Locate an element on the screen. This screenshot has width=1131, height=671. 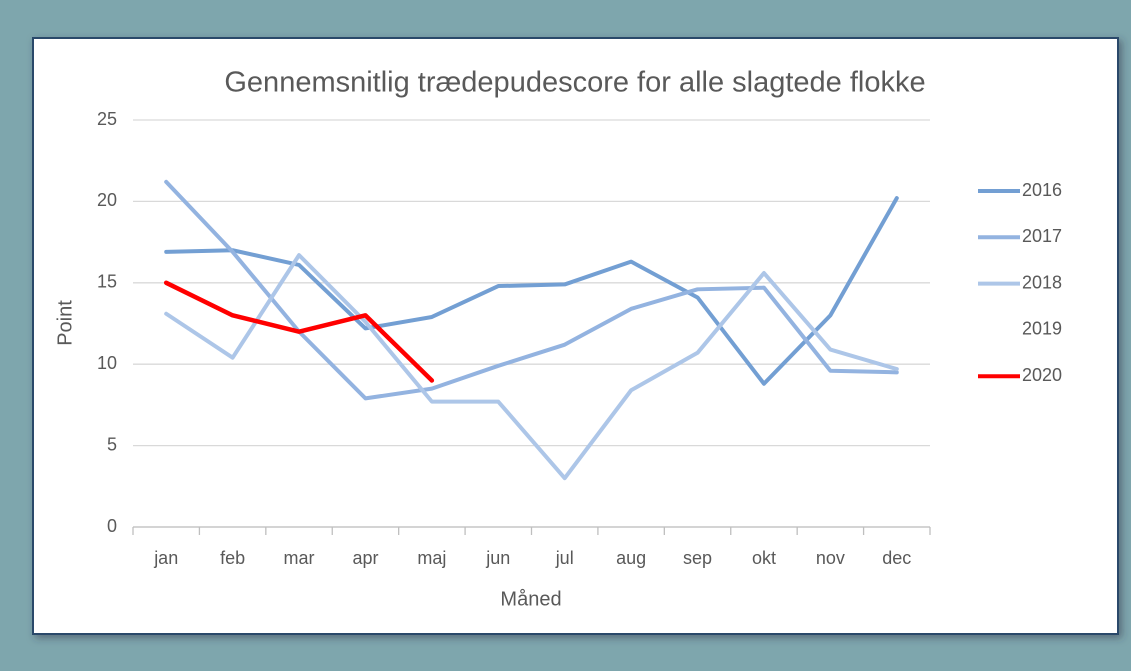
y-axis-label: Point is located at coordinates (65, 323).